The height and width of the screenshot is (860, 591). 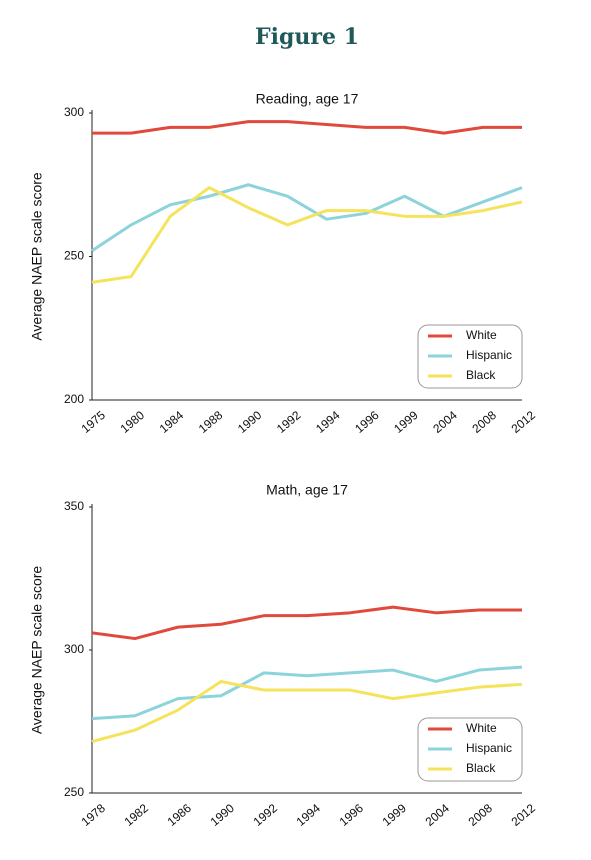 I want to click on chart-title: Reading, age 17, so click(x=307, y=99).